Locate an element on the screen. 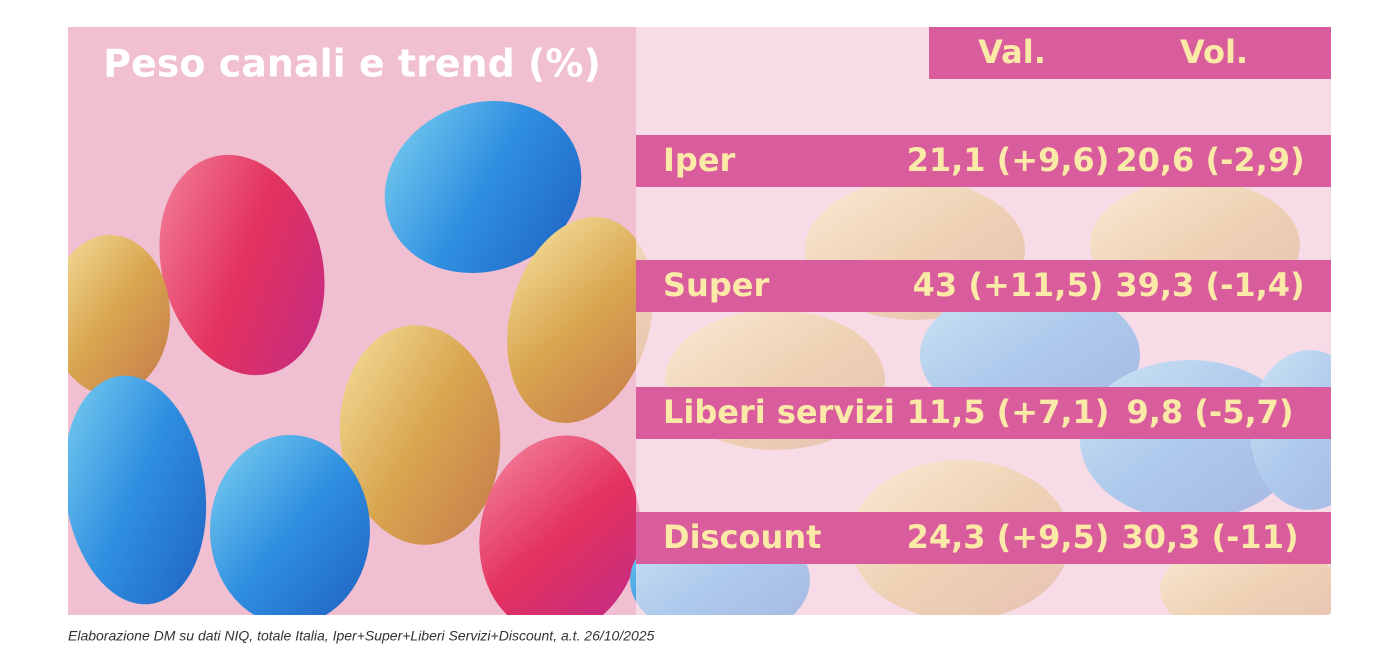  cell-value: 21,1 (+9,6) is located at coordinates (1008, 160).